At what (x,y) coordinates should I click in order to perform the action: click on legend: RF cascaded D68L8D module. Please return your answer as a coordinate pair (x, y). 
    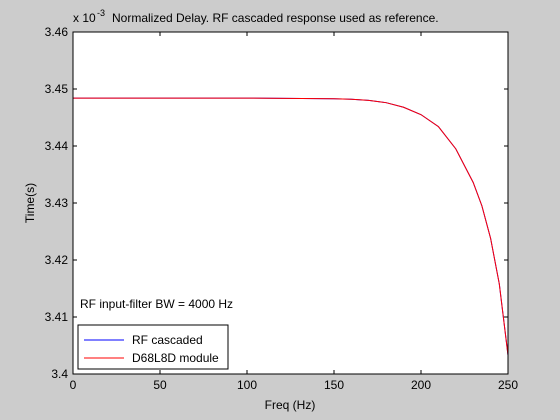
    Looking at the image, I should click on (153, 347).